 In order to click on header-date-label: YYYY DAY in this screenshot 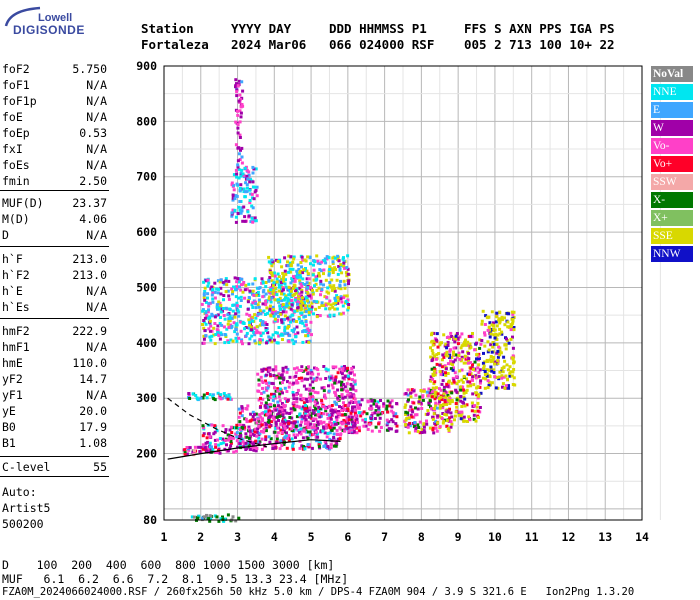, I will do `click(261, 28)`.